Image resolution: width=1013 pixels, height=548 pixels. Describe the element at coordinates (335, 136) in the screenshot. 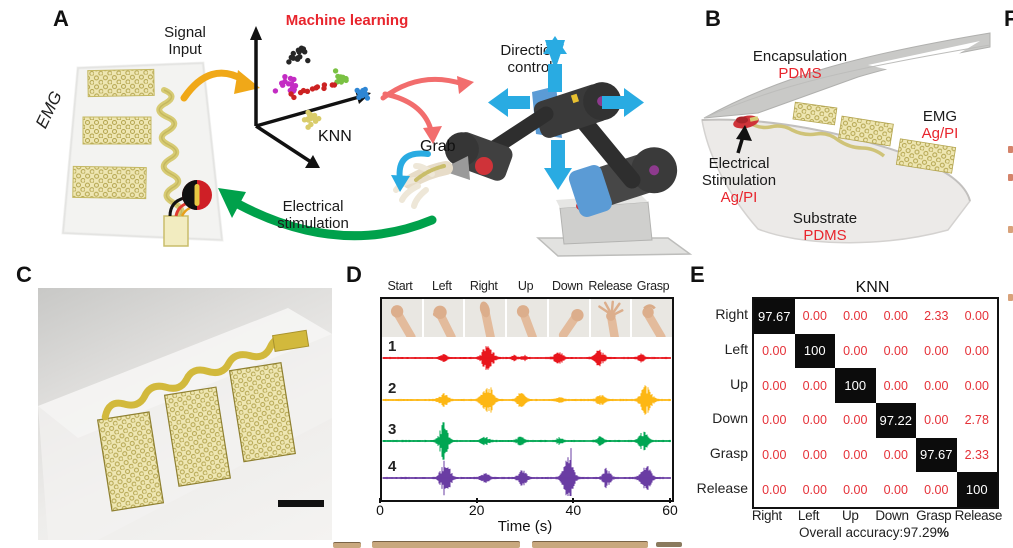

I see `knn-label: KNN` at that location.